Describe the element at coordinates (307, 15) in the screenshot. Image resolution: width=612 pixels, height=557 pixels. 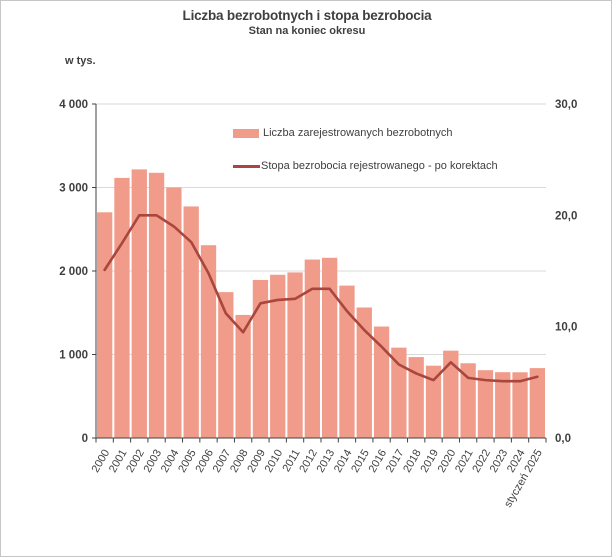
I see `chart-title: Liczba bezrobotnych i stopa bezrobocia` at that location.